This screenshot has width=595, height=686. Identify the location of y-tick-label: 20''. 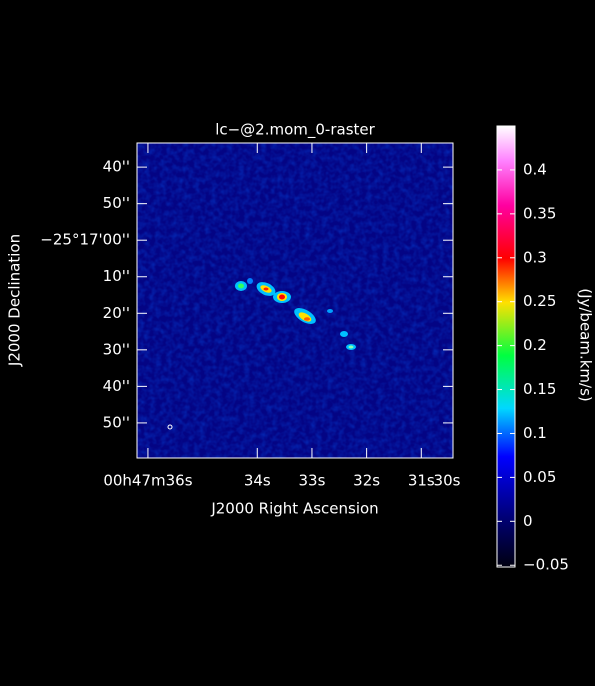
(116, 313).